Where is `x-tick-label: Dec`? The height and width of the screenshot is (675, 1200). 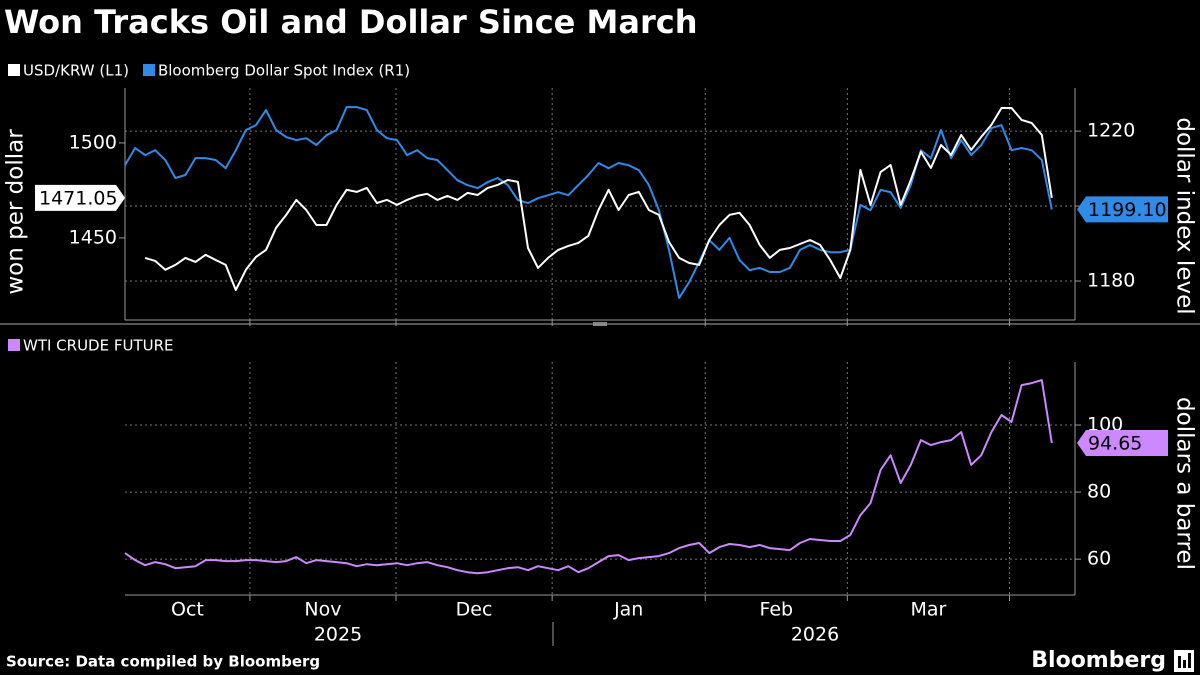
x-tick-label: Dec is located at coordinates (474, 610).